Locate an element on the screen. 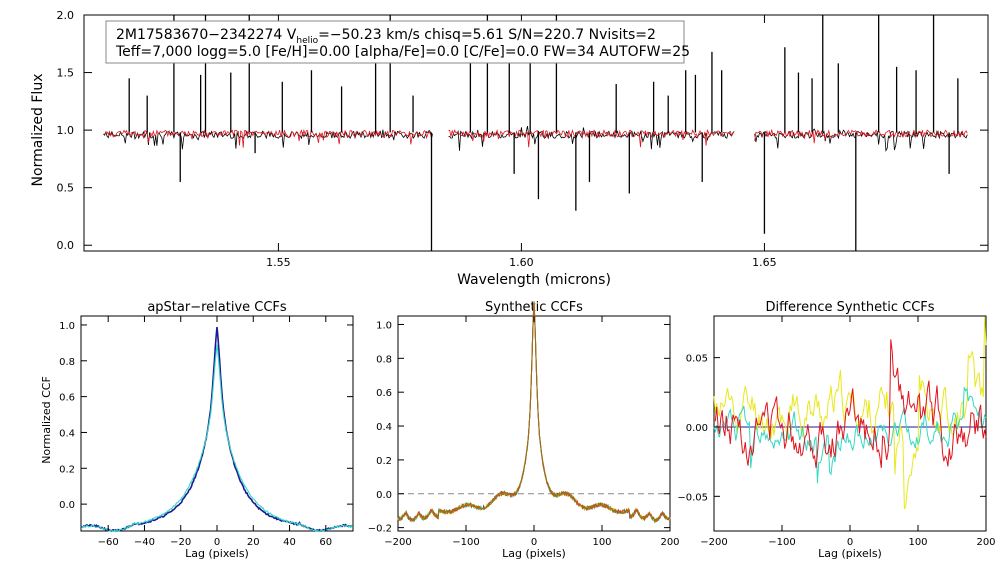  y-tick-label: −0.05 is located at coordinates (692, 497).